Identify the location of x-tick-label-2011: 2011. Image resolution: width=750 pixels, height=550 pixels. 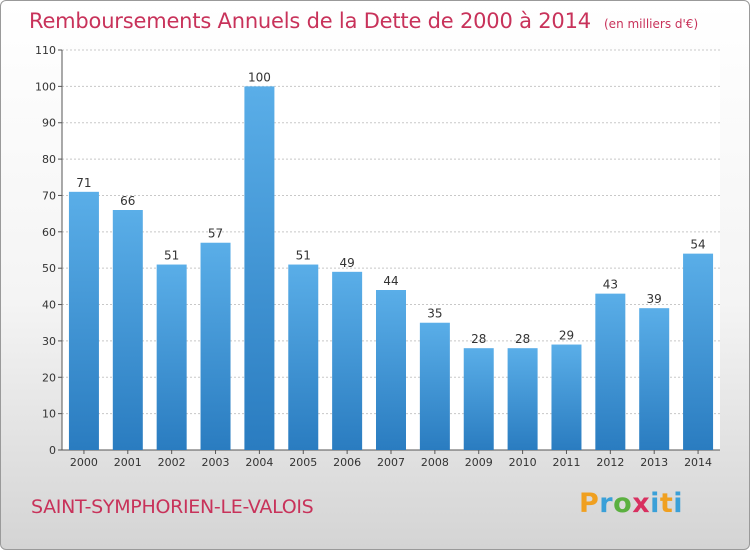
(566, 462).